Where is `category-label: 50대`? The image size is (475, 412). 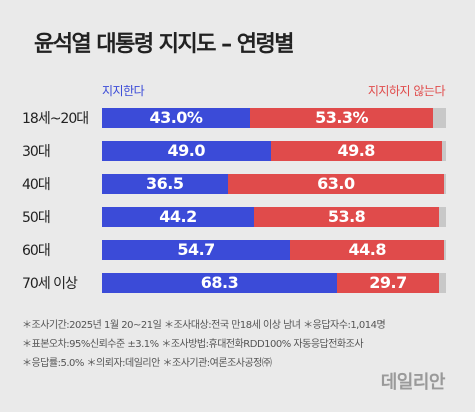 category-label: 50대 is located at coordinates (36, 218).